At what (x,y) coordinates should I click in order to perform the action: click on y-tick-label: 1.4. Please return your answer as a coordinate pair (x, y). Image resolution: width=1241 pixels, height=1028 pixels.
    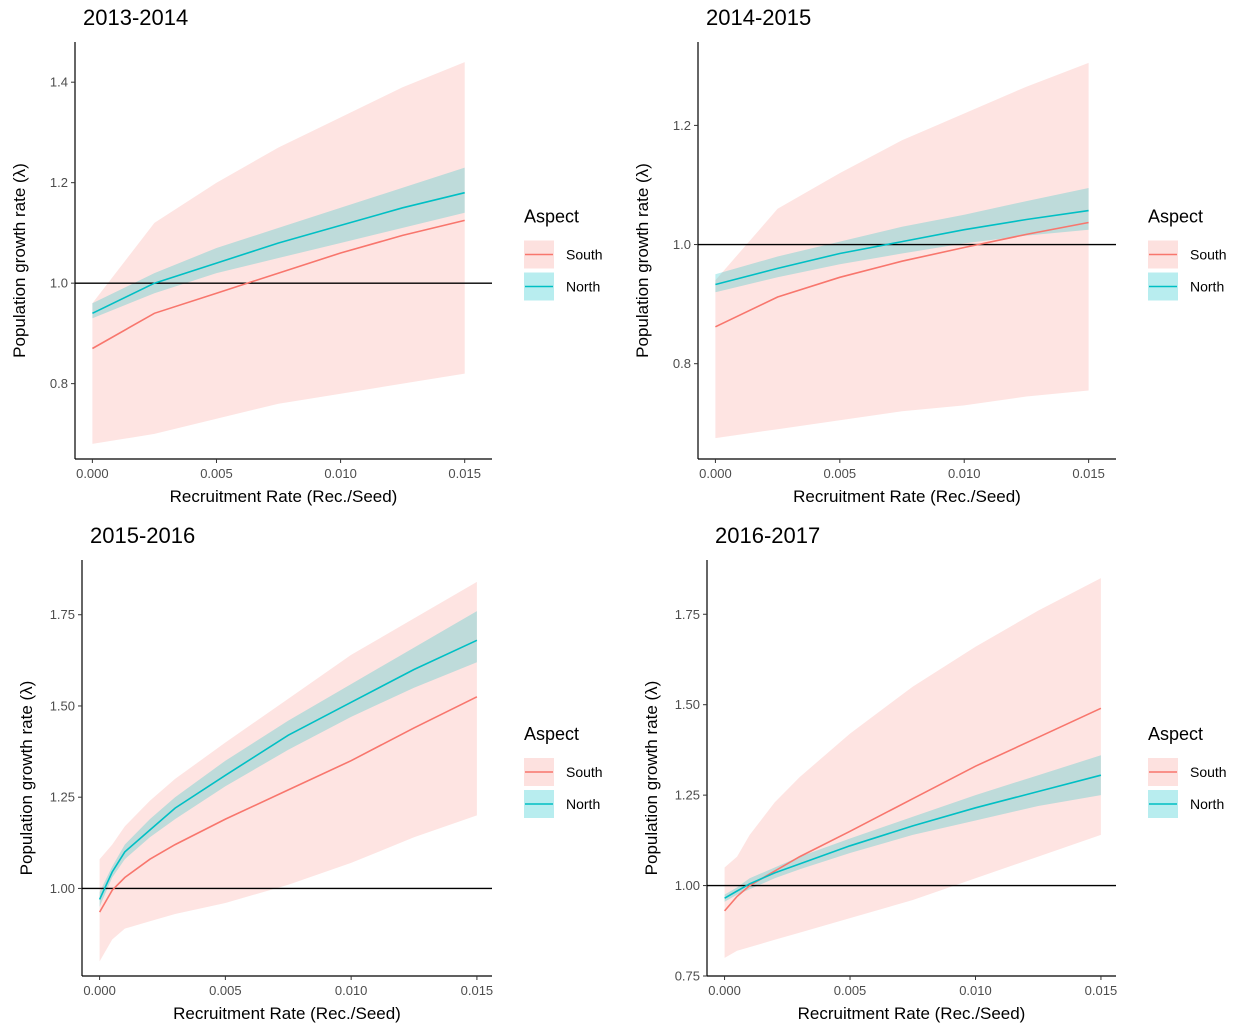
    Looking at the image, I should click on (59, 82).